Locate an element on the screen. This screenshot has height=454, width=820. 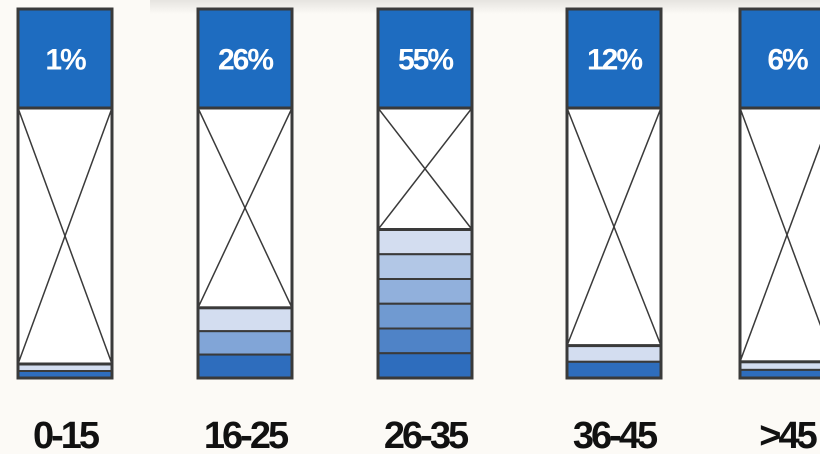
value-label: 26% is located at coordinates (245, 60).